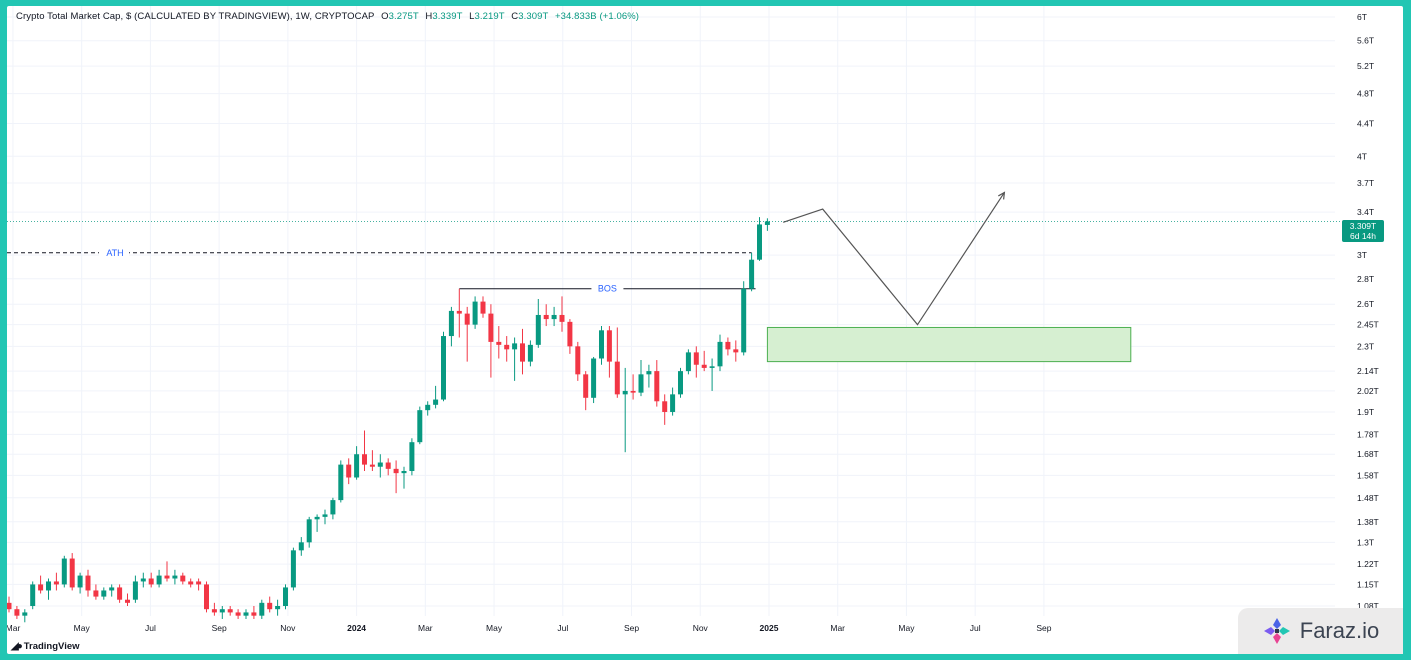  Describe the element at coordinates (894, 259) in the screenshot. I see `projection-path` at that location.